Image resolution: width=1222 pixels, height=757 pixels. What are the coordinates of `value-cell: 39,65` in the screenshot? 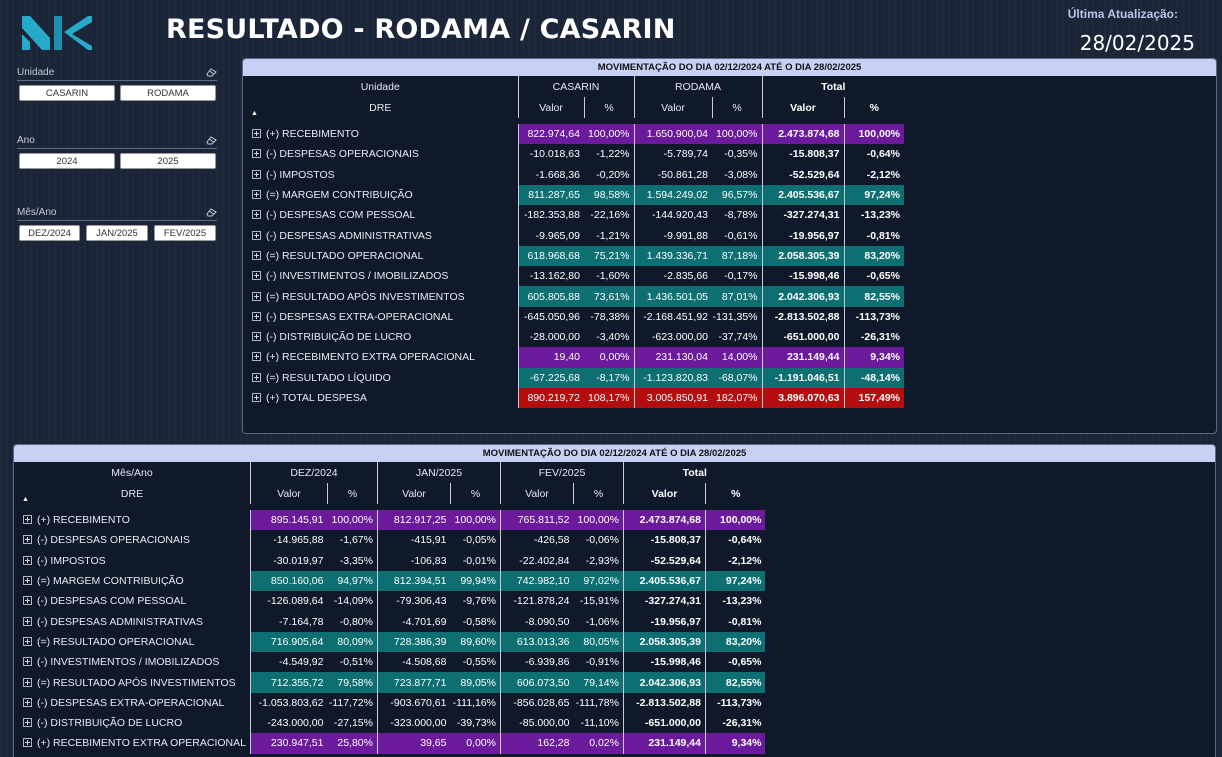 It's located at (413, 743).